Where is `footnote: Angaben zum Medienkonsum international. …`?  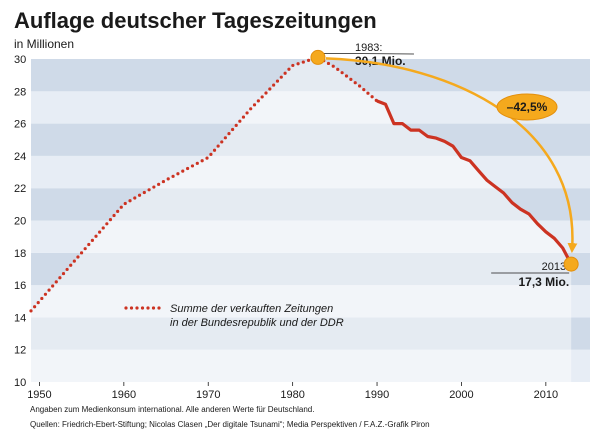 footnote: Angaben zum Medienkonsum international. … is located at coordinates (172, 409).